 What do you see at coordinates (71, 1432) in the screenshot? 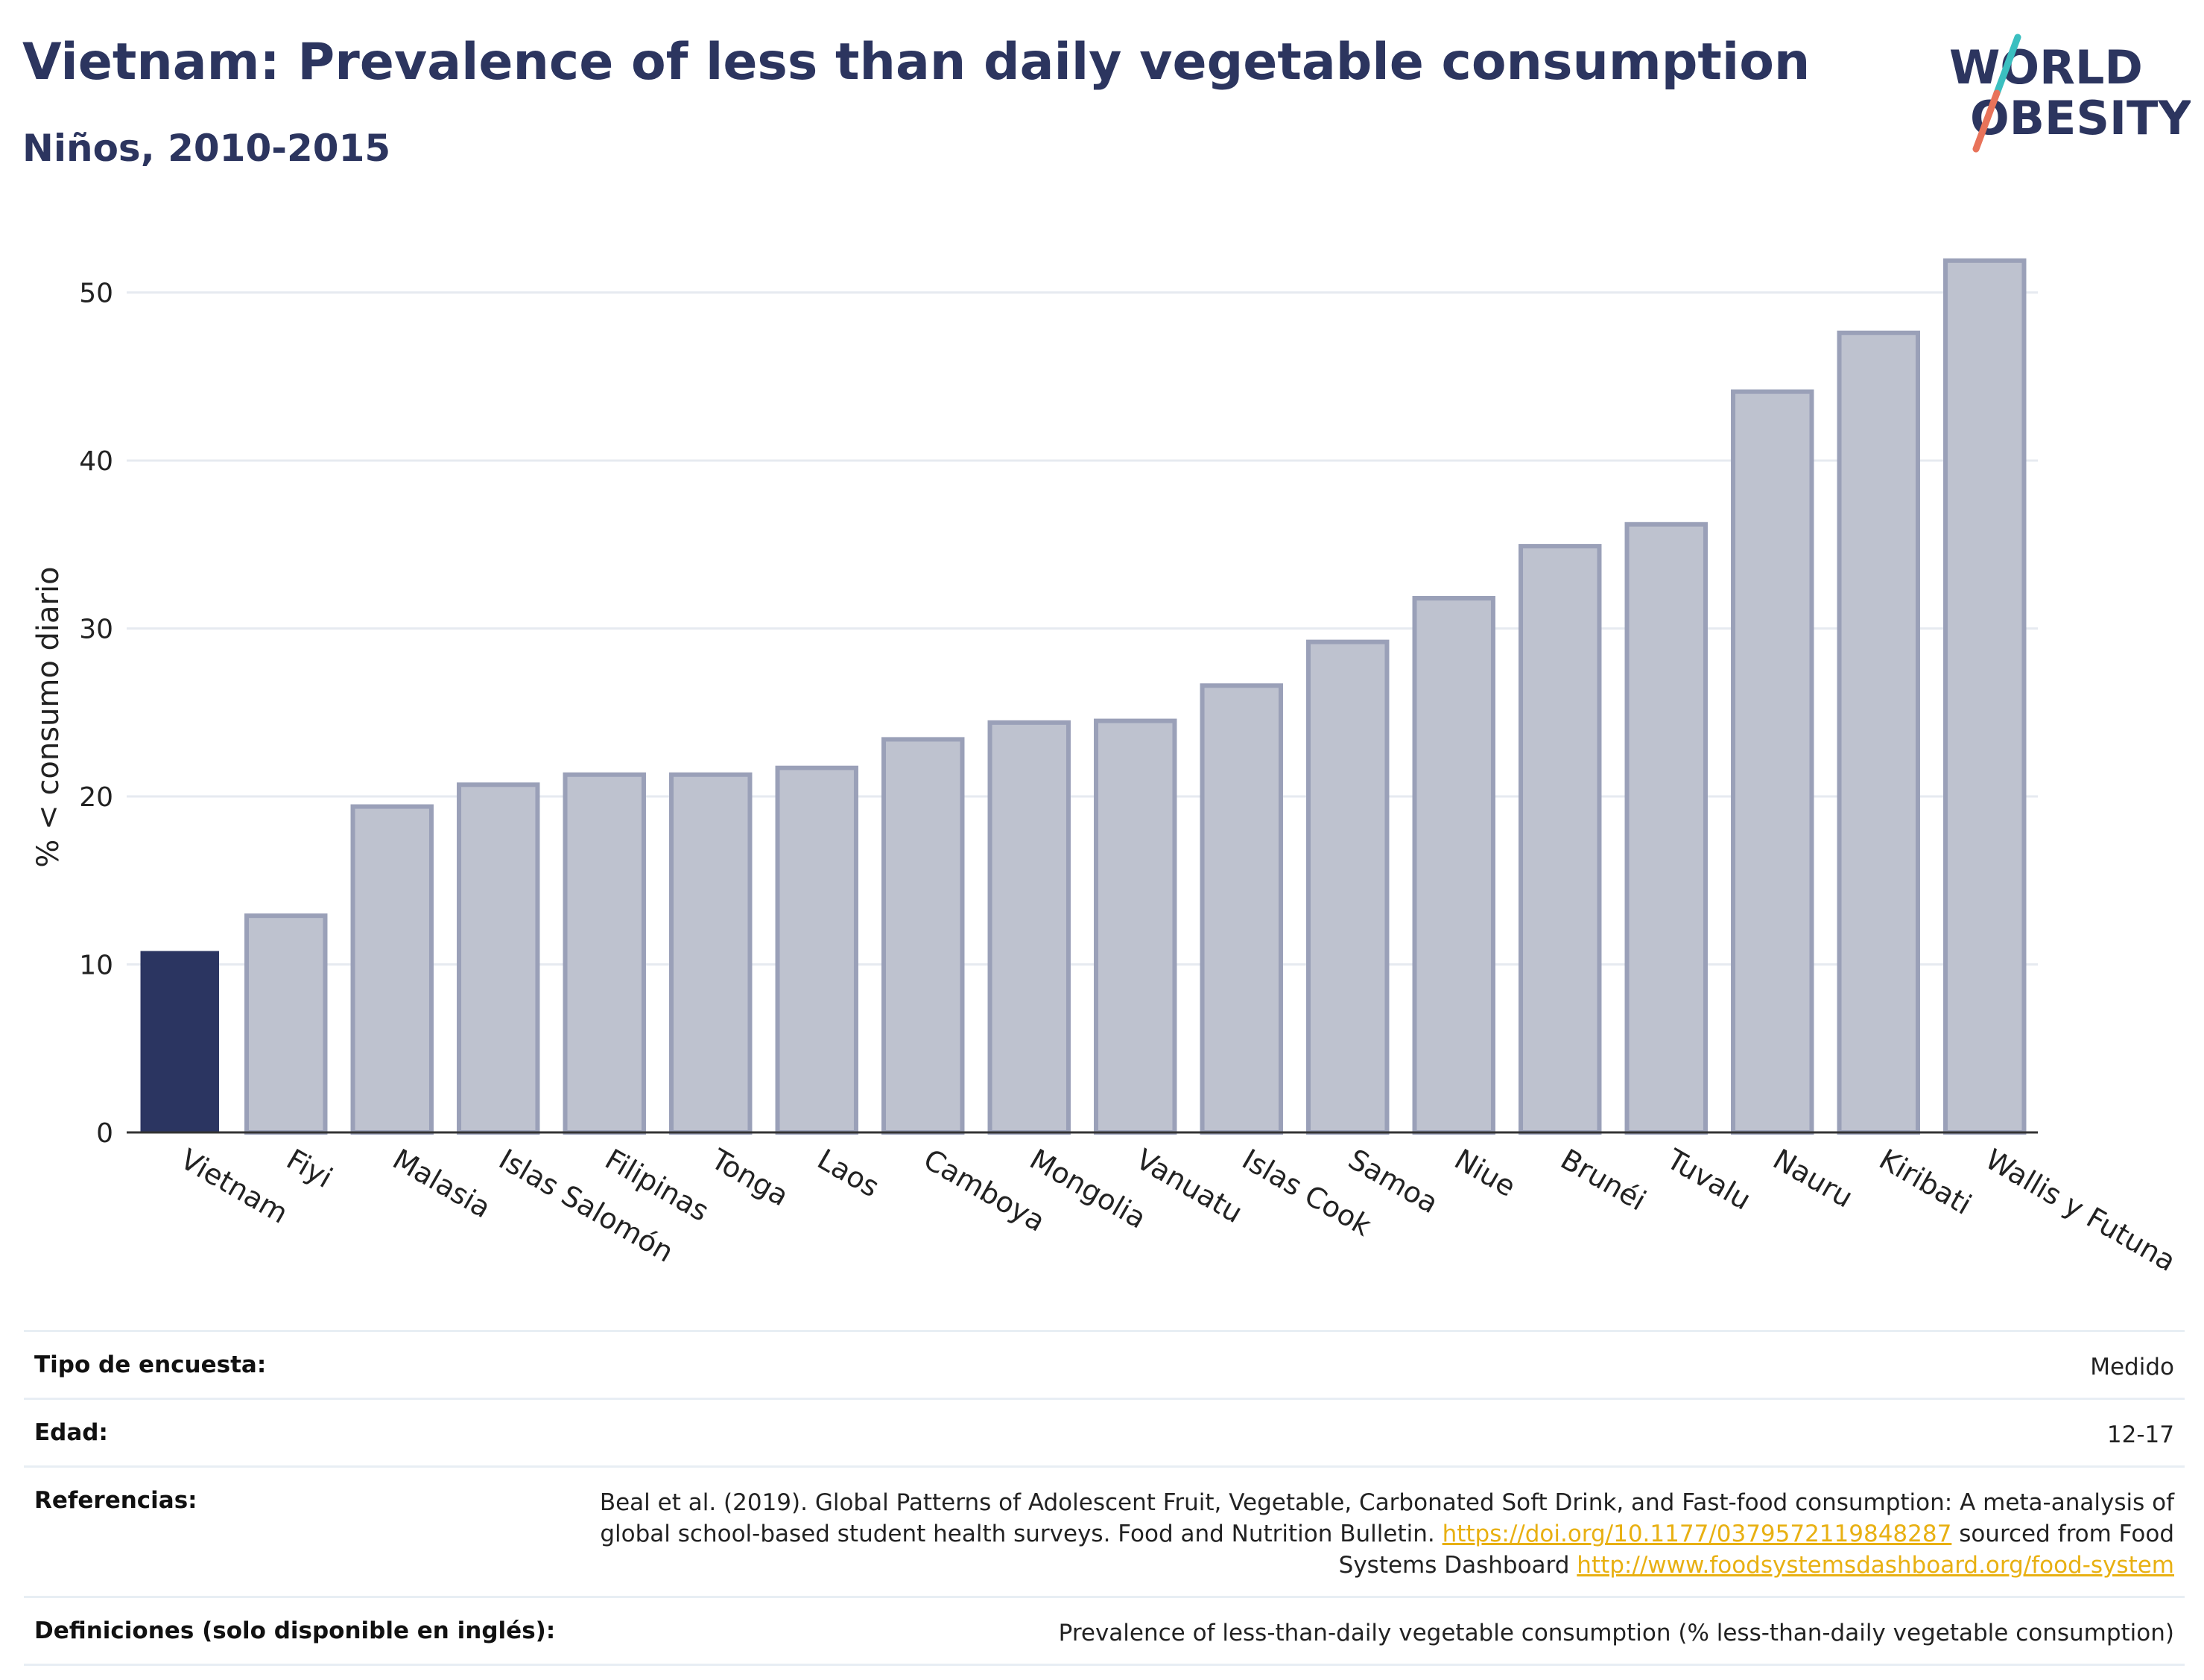
I see `info-label: Edad:` at bounding box center [71, 1432].